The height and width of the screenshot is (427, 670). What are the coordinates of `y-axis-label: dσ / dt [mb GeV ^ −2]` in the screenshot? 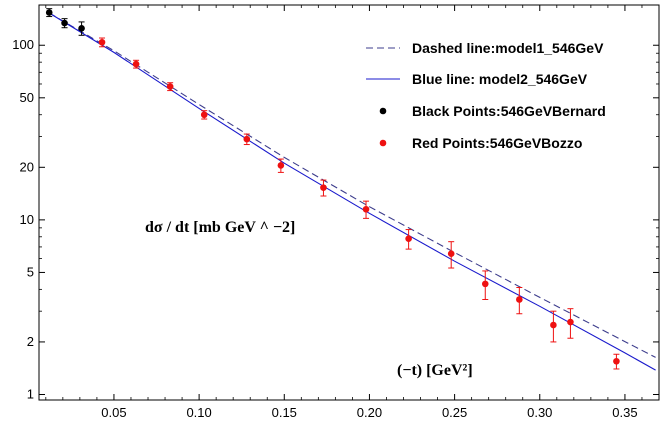 It's located at (220, 227).